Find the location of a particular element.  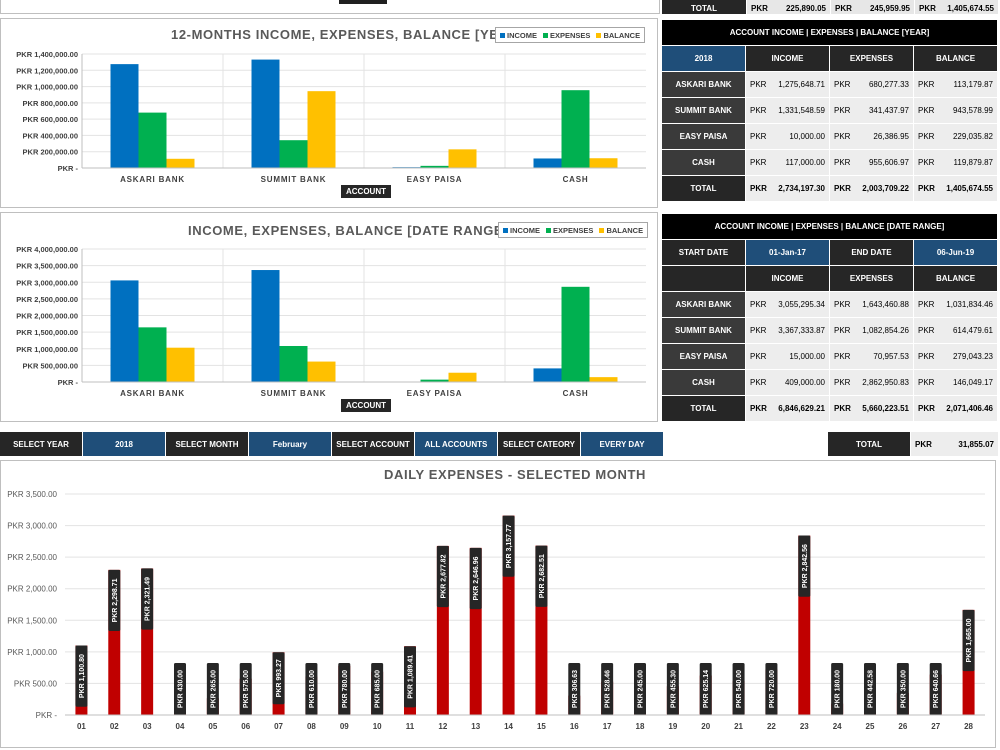

x-tick-label: 17 is located at coordinates (607, 726).